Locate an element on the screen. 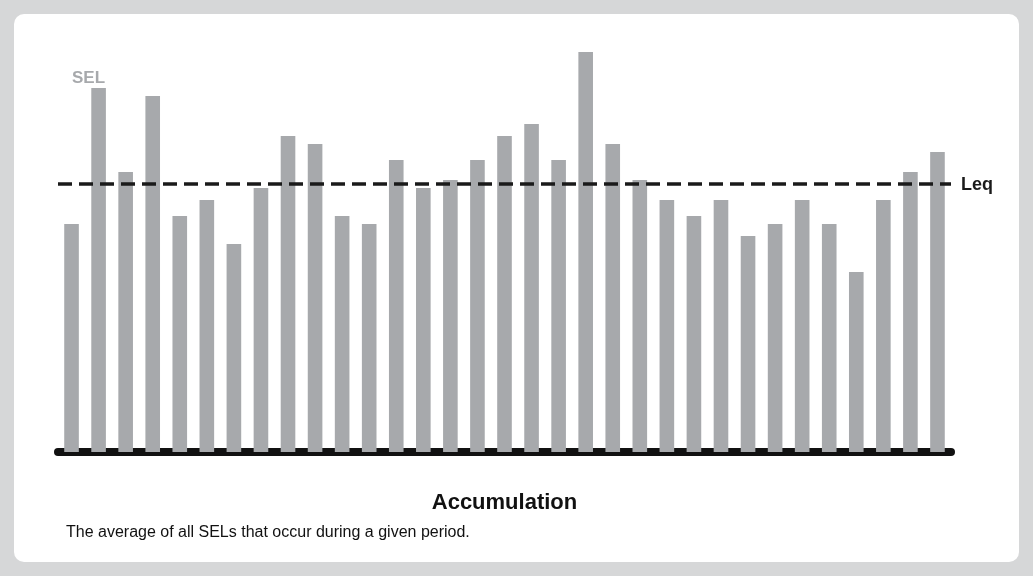 This screenshot has width=1033, height=576. series-label: SEL is located at coordinates (89, 77).